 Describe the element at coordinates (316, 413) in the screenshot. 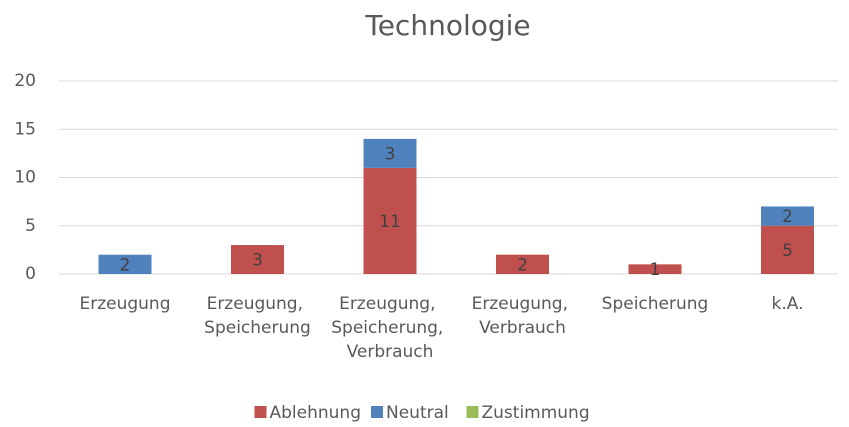

I see `legend-label: Ablehnung` at that location.